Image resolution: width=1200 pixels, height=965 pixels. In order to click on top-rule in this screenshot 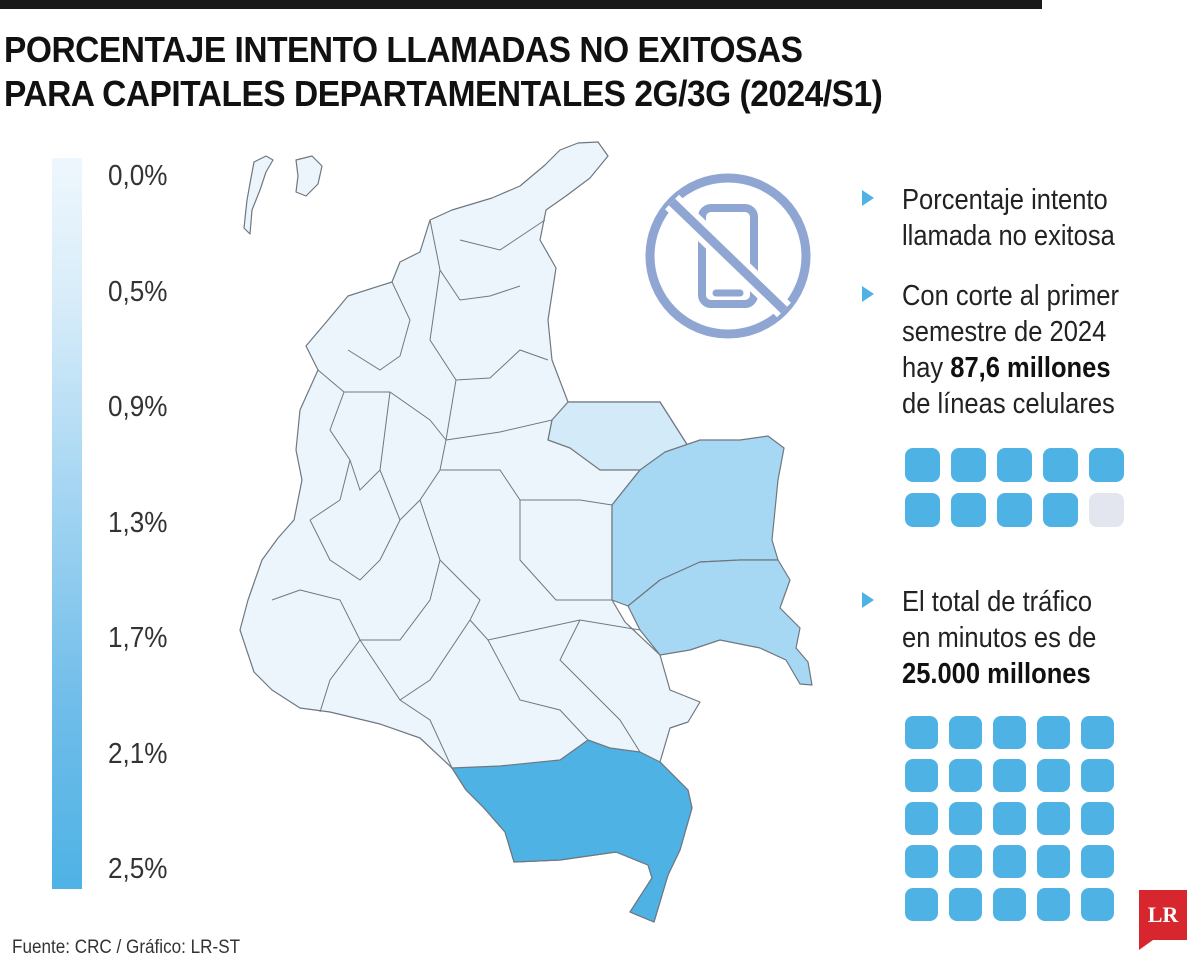, I will do `click(521, 4)`.